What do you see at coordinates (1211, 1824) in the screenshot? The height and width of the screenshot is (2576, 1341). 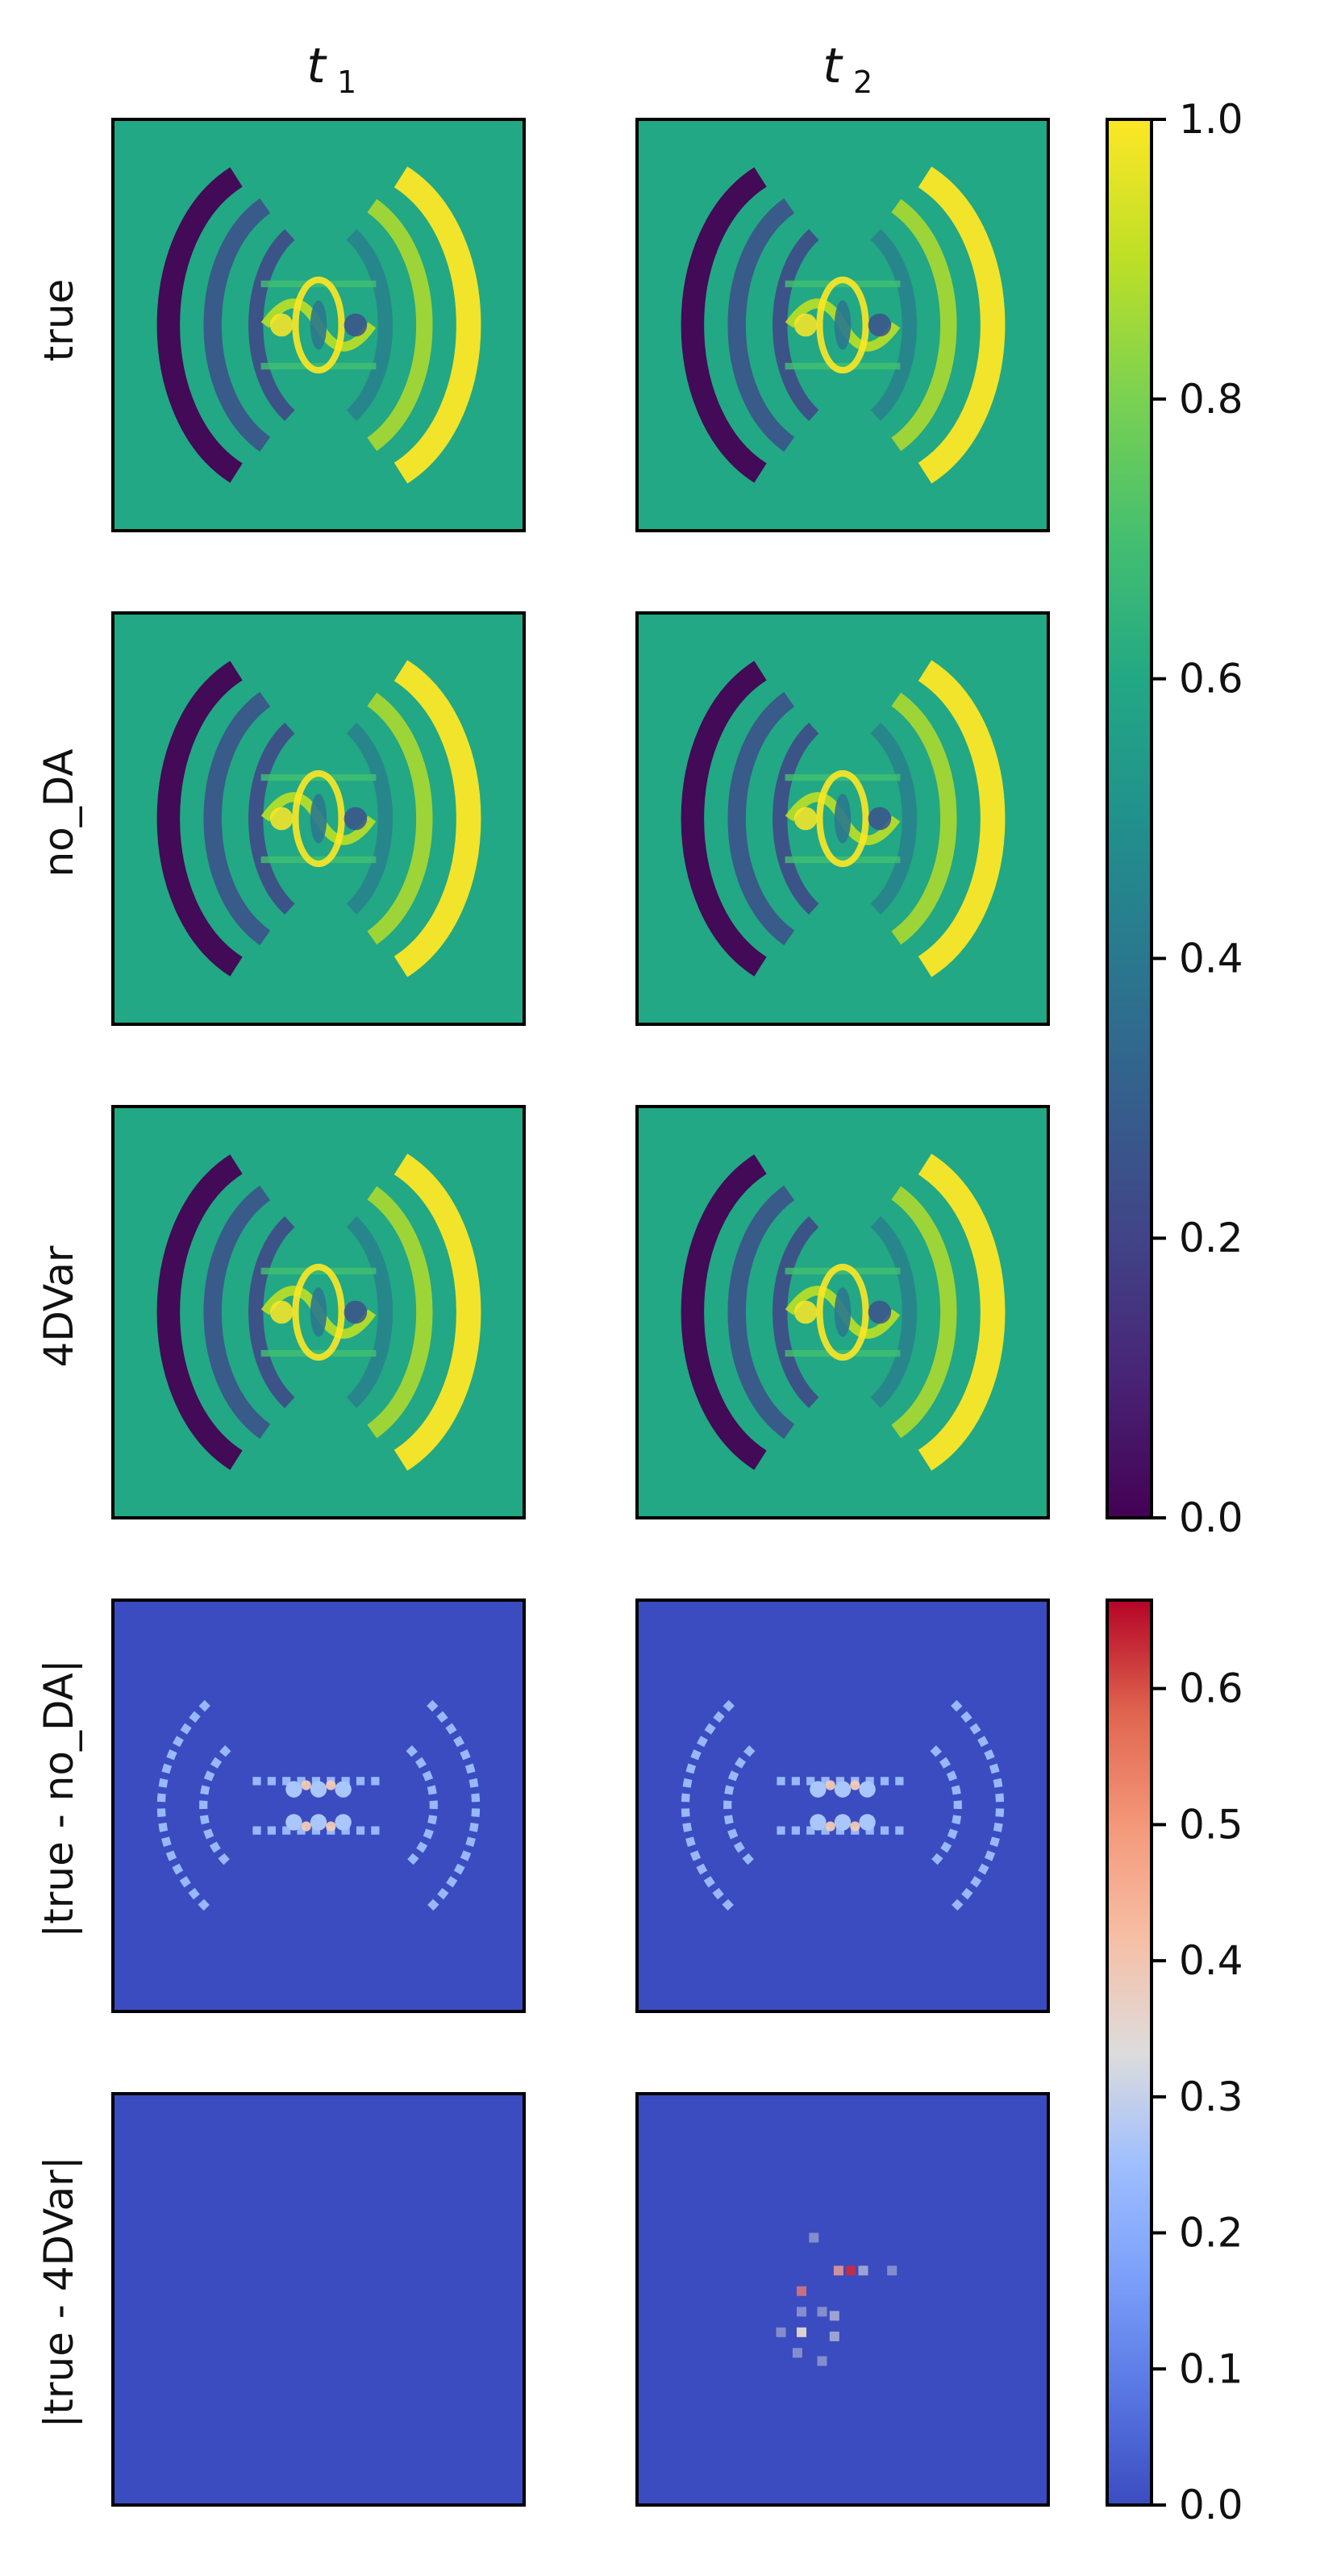 I see `colorbar-coolwarm-tick-label-5: 0.5` at bounding box center [1211, 1824].